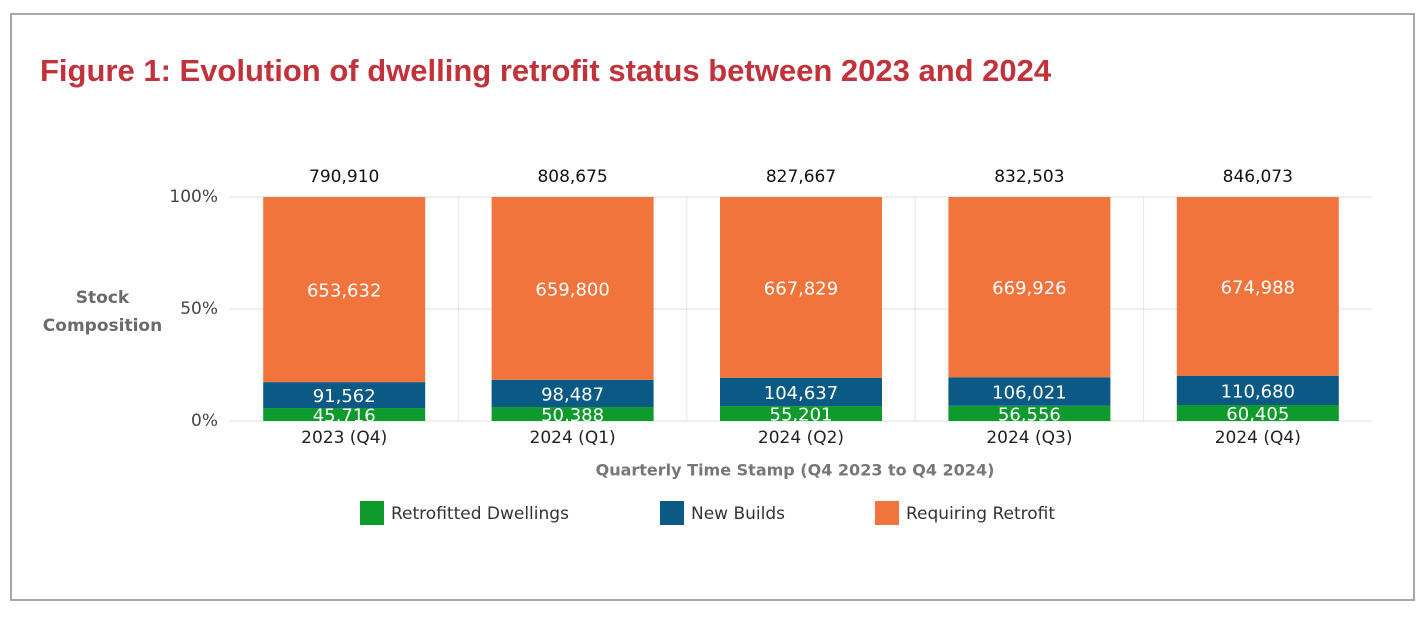 The width and height of the screenshot is (1428, 620). I want to click on x-tick-label: 2023 (Q4), so click(344, 438).